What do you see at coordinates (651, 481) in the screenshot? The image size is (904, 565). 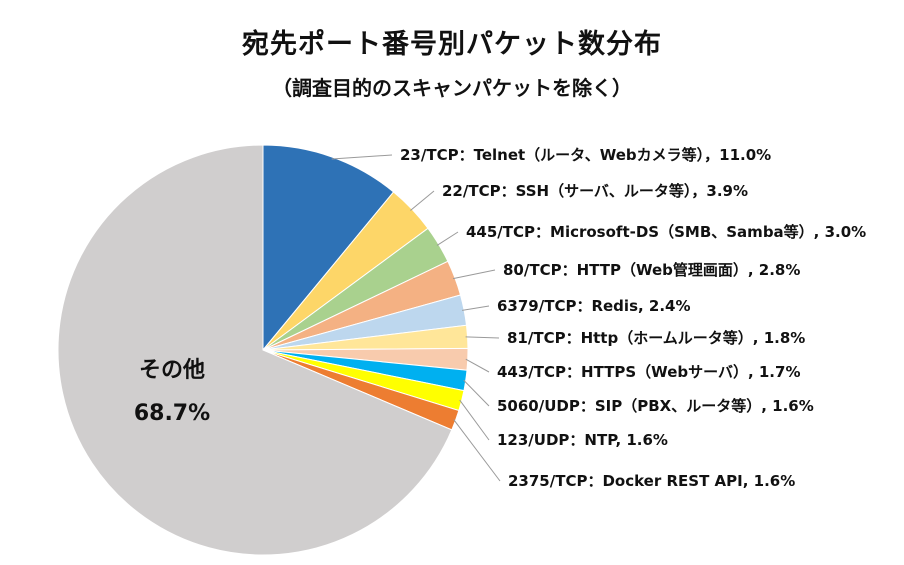 I see `slice-label: 2375/TCP：Docker REST API, 1.6%` at bounding box center [651, 481].